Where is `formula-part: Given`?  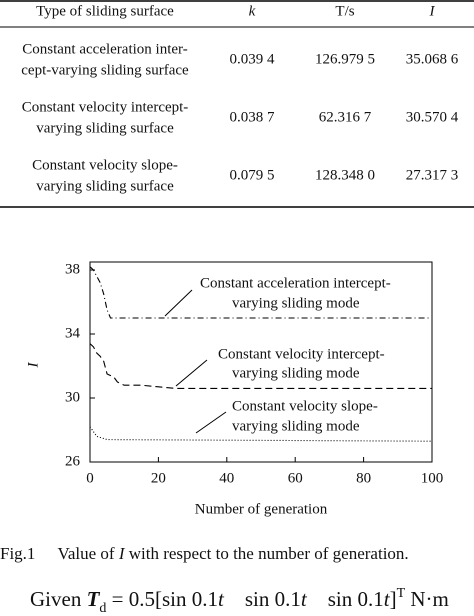 formula-part: Given is located at coordinates (58, 599).